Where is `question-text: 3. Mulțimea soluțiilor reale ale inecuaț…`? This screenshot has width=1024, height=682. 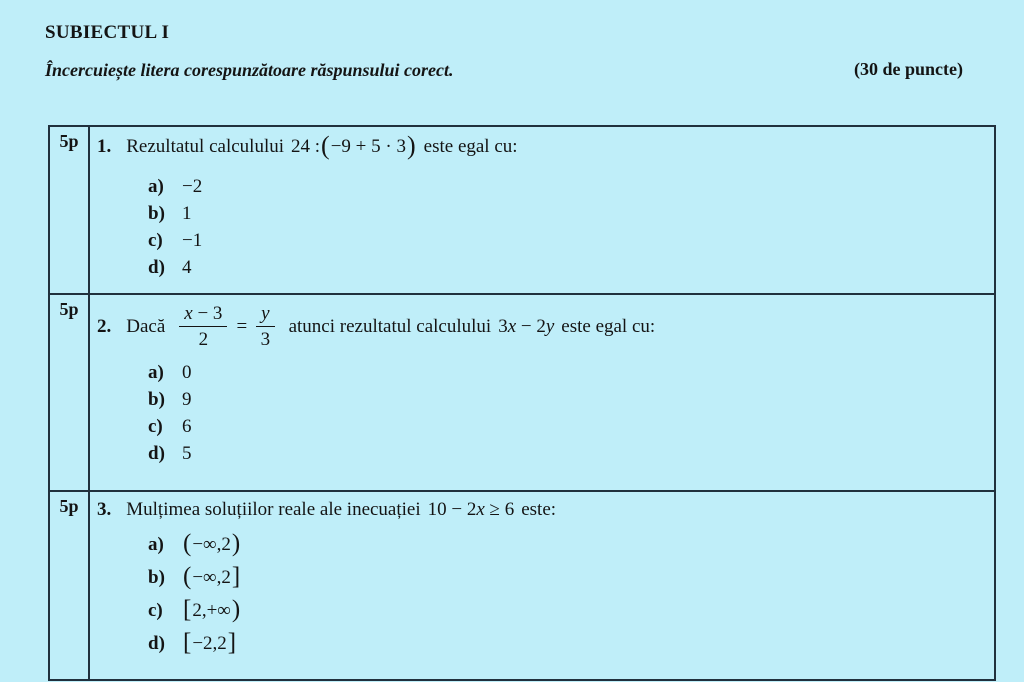
question-text: 3. Mulțimea soluțiilor reale ale inecuaț… is located at coordinates (540, 510).